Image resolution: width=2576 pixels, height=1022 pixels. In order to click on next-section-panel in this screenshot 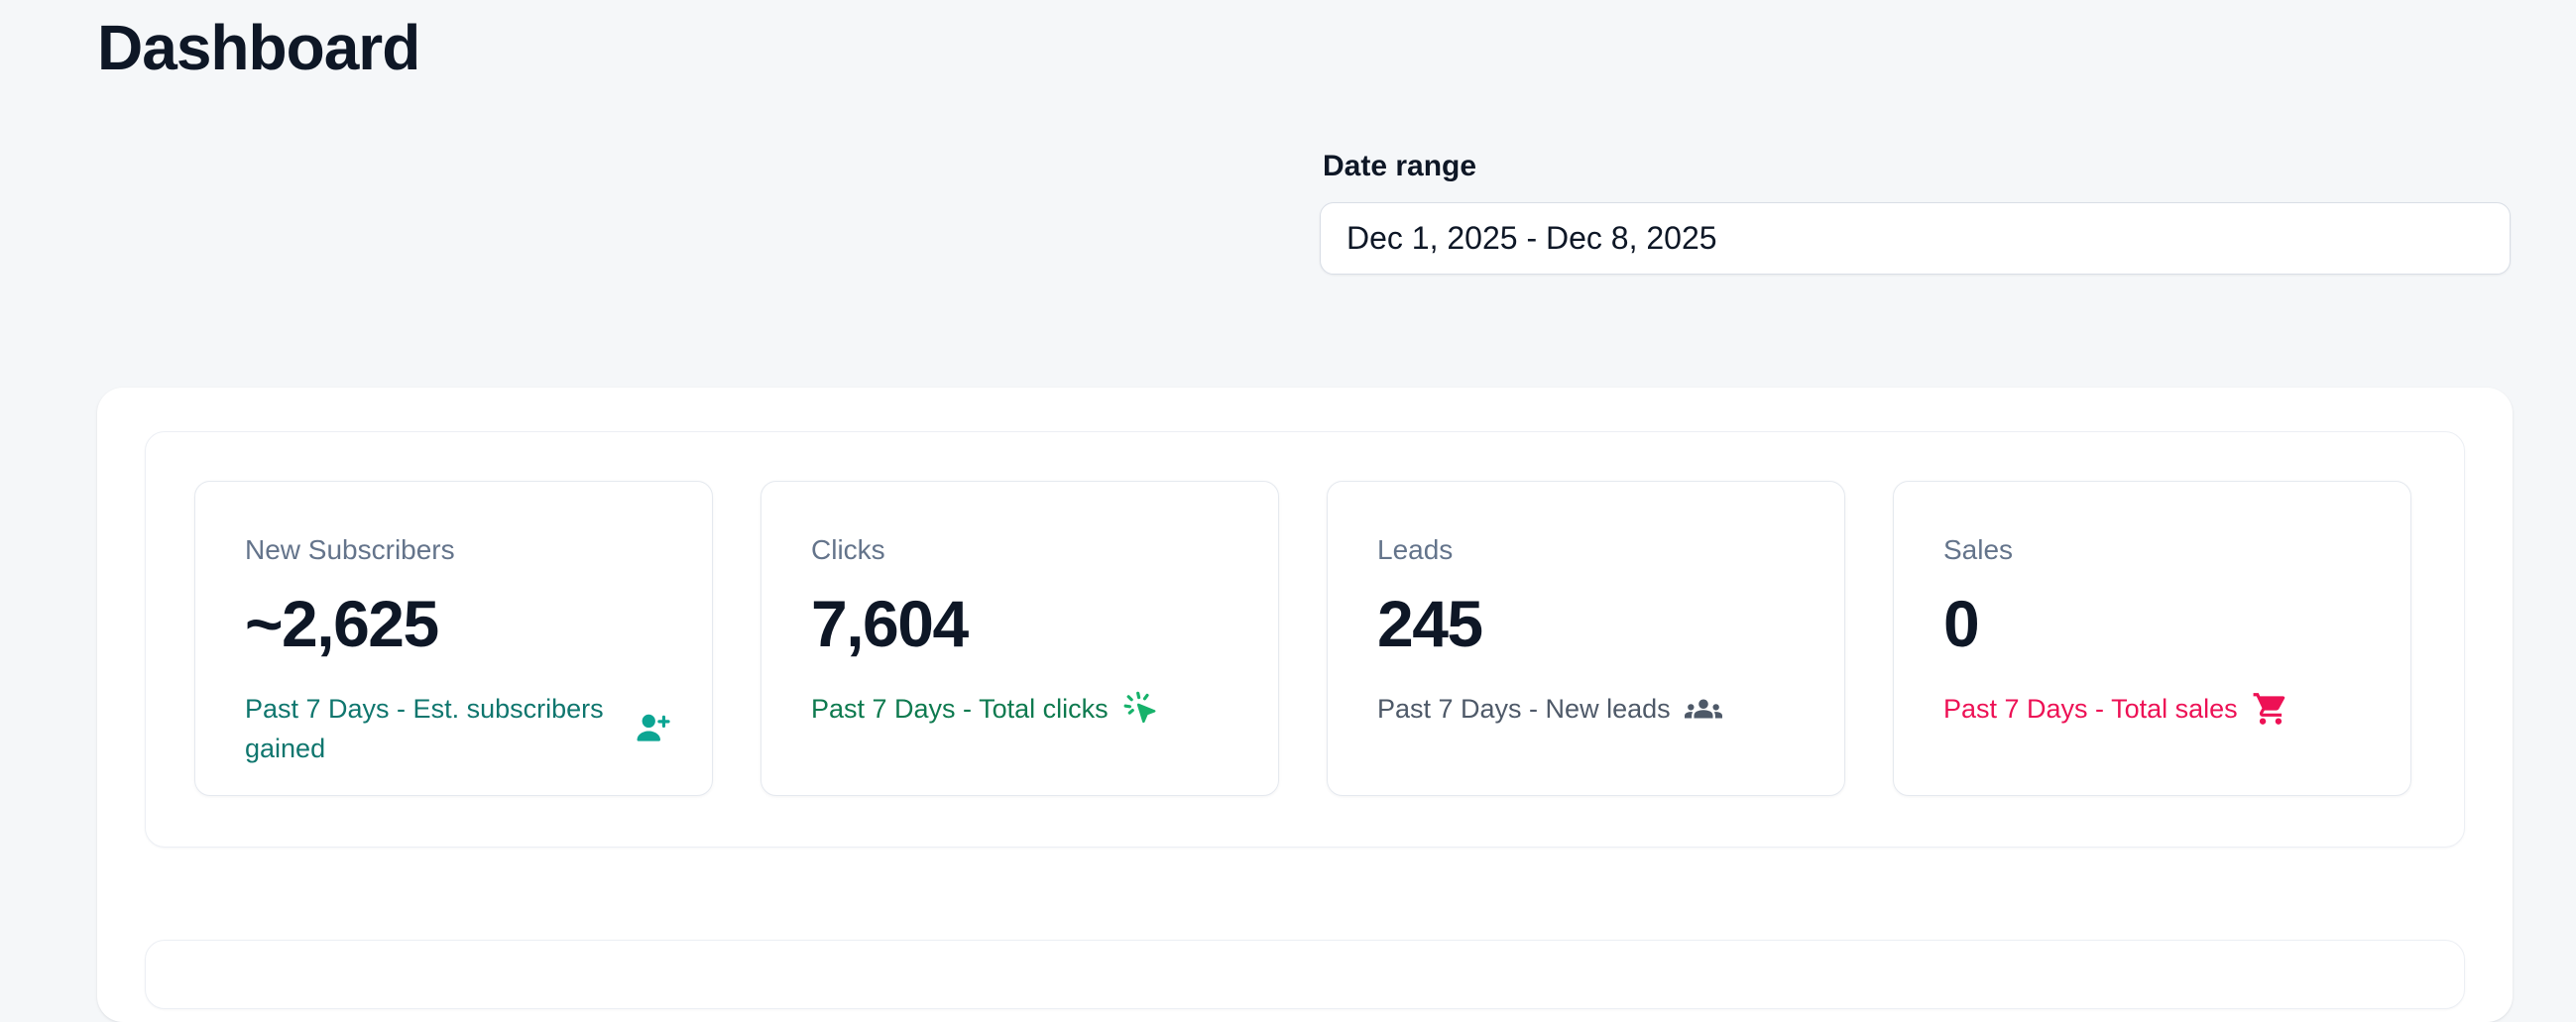, I will do `click(1305, 974)`.